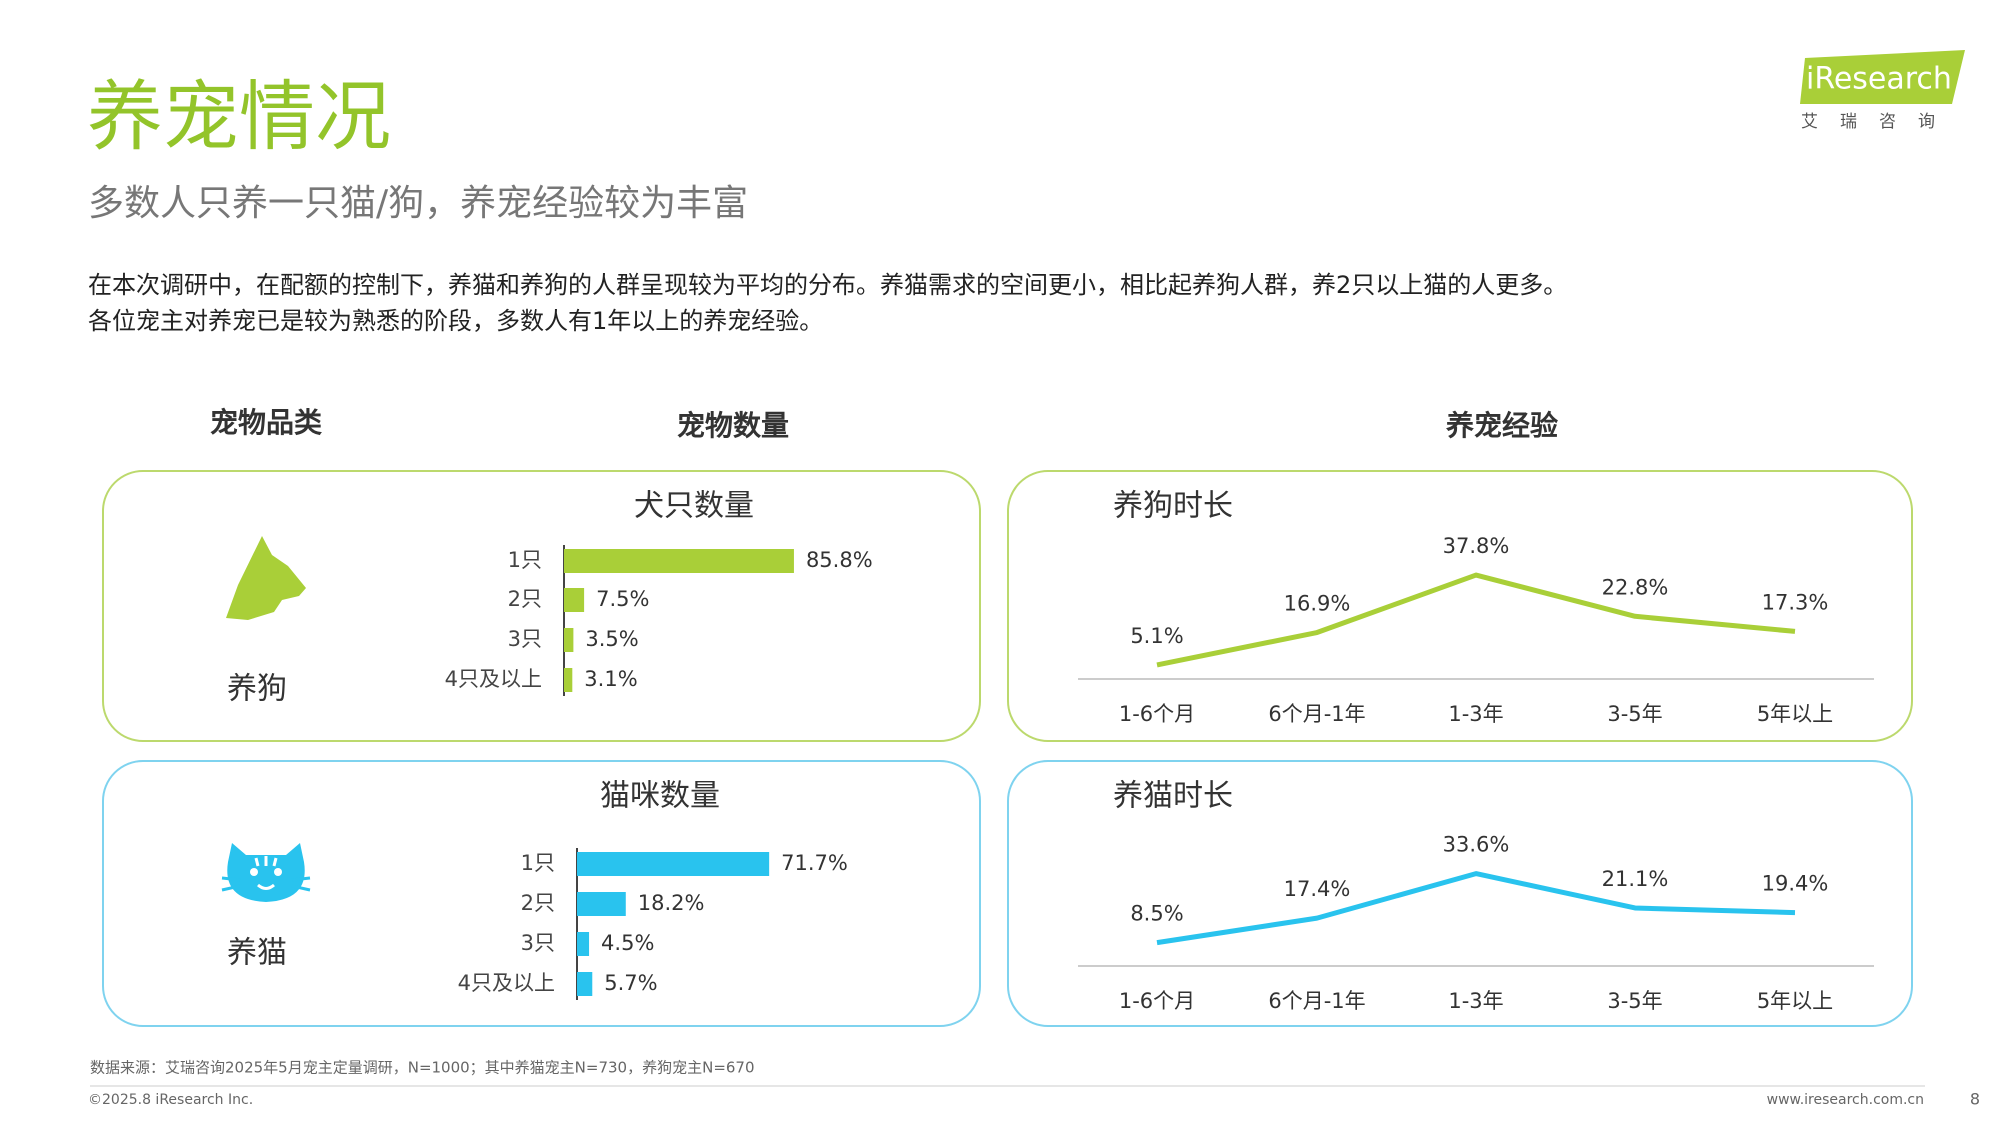  What do you see at coordinates (1156, 636) in the screenshot?
I see `value-label: 5.1%` at bounding box center [1156, 636].